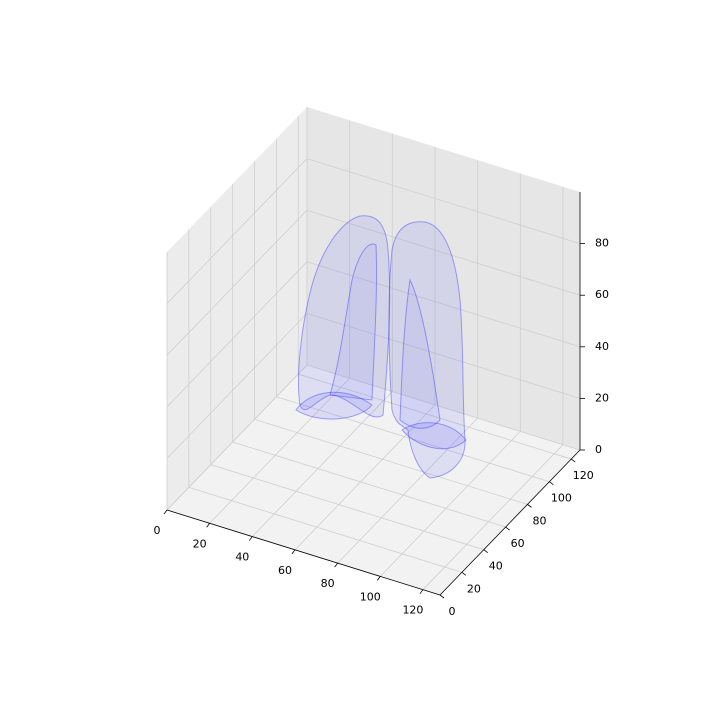 This screenshot has width=720, height=720. Describe the element at coordinates (334, 405) in the screenshot. I see `left-base` at that location.